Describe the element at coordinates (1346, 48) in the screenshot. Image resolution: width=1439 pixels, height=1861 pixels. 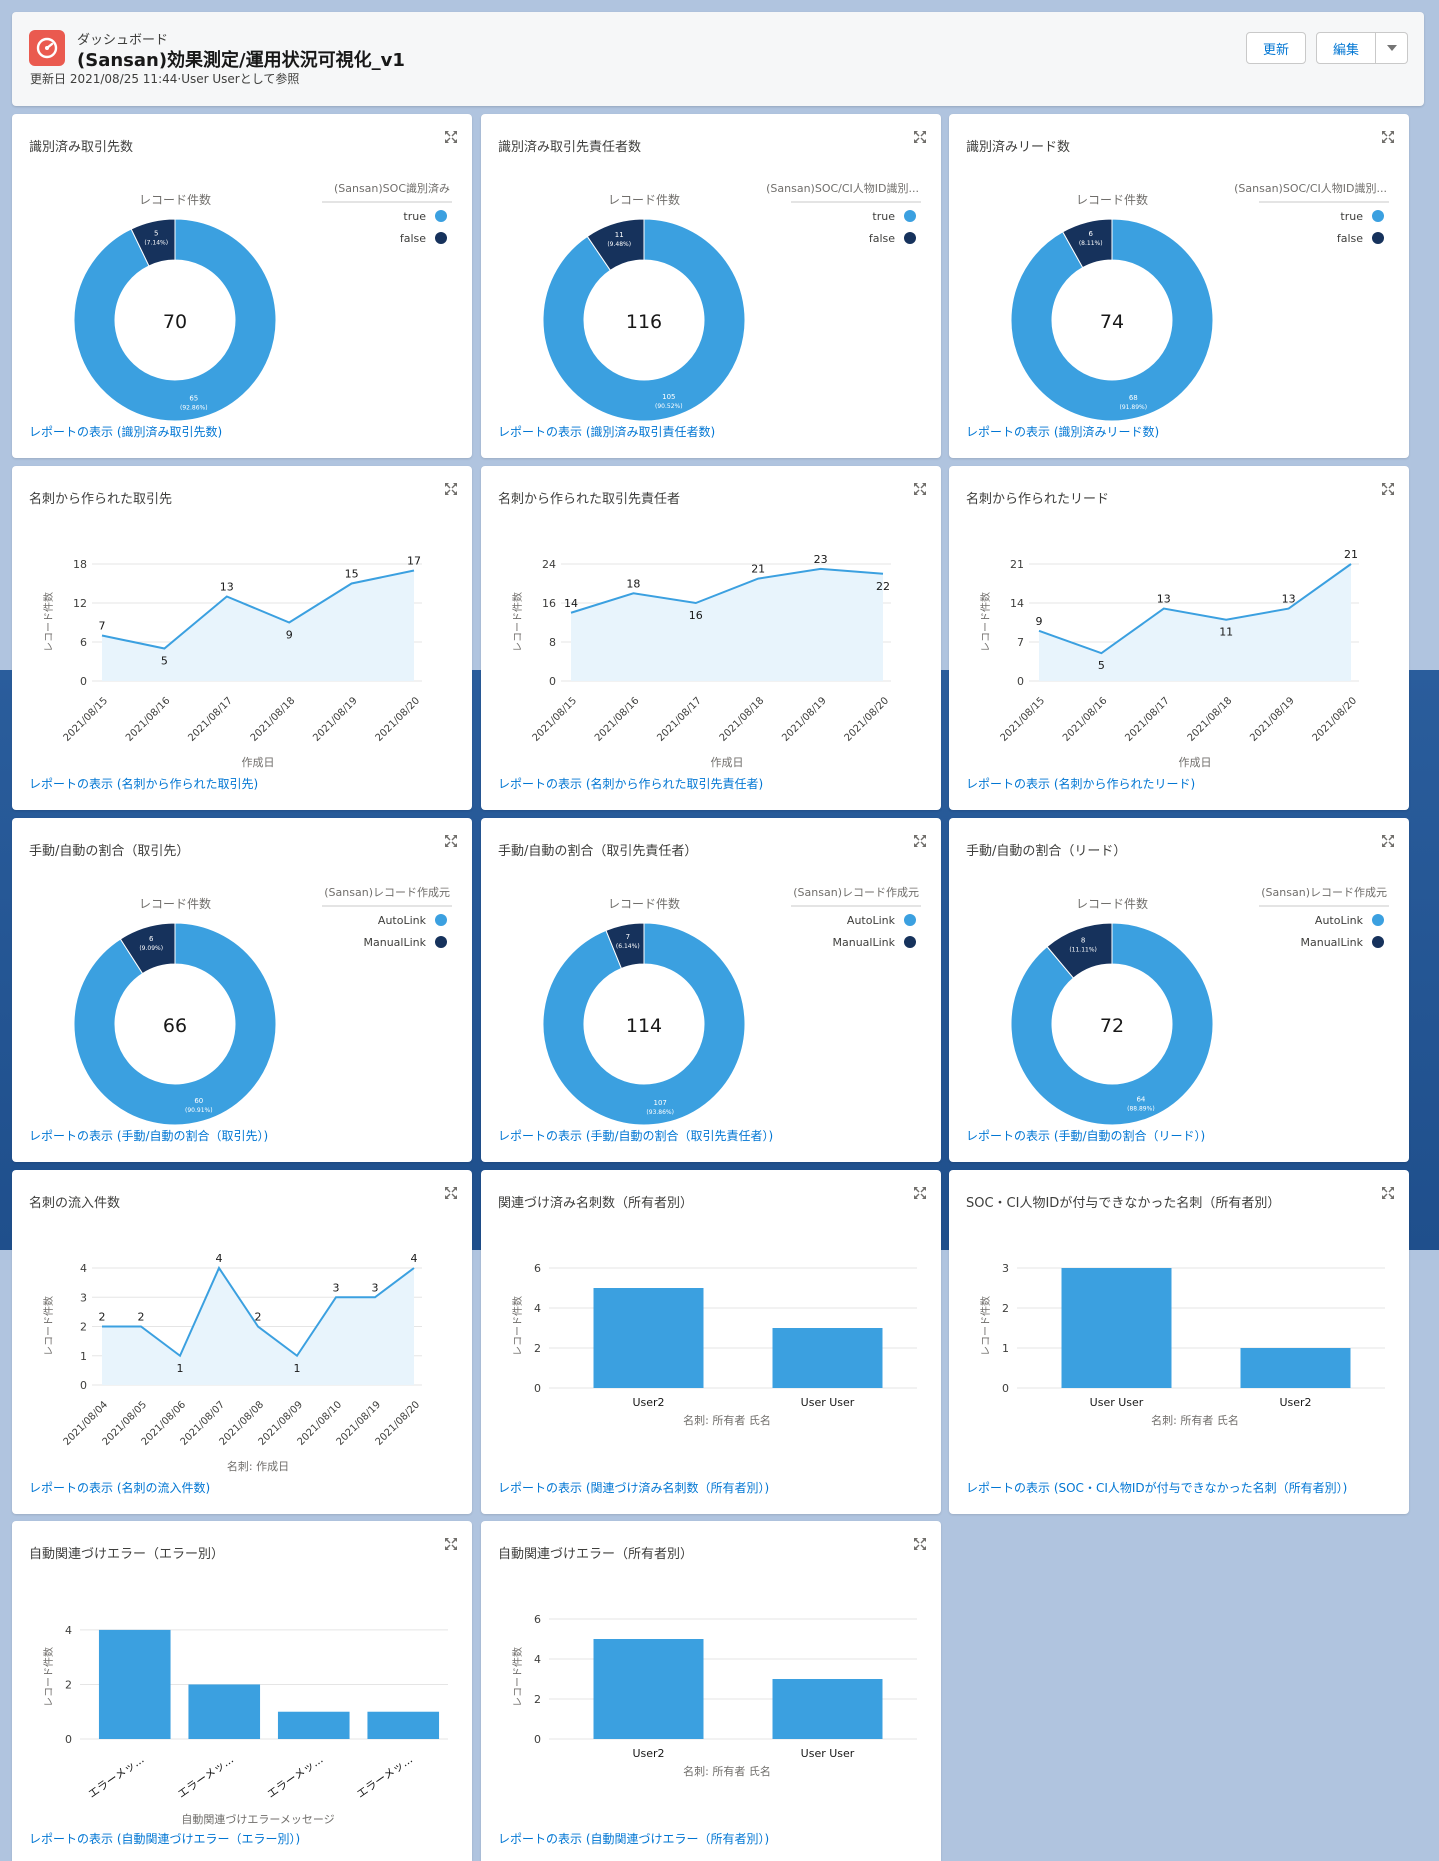
I see `edit-button: 編集` at that location.